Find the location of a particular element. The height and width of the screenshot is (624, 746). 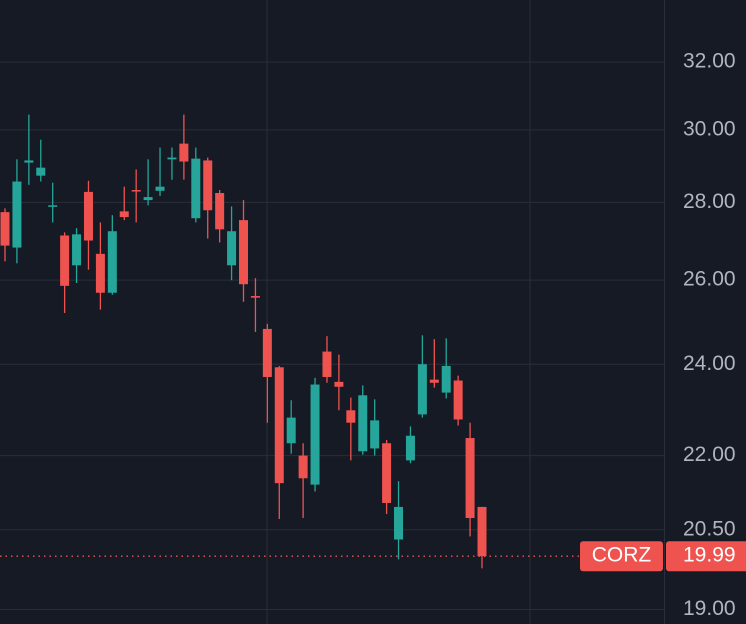

symbol-label: CORZ is located at coordinates (622, 555).